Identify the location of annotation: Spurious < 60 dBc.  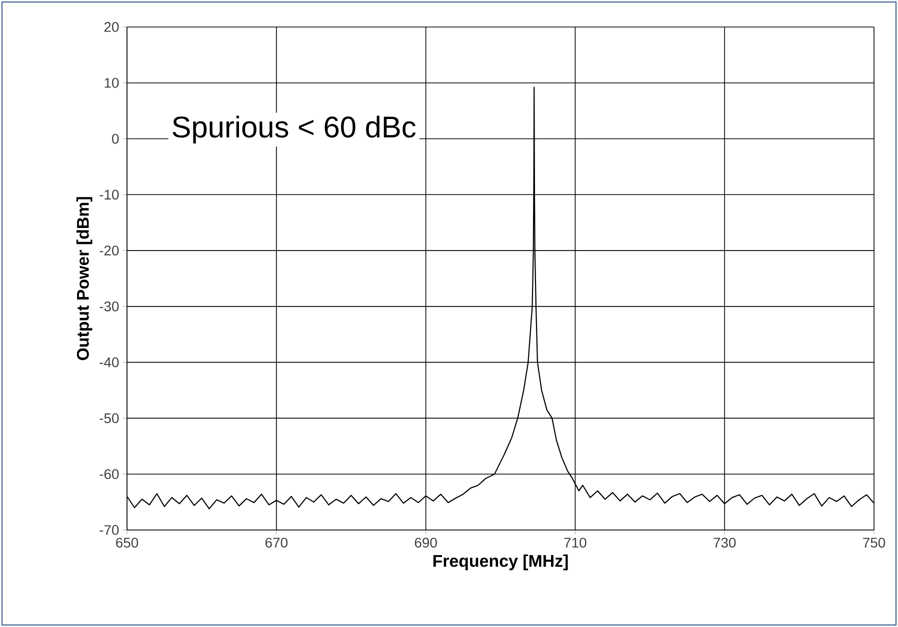
(294, 130).